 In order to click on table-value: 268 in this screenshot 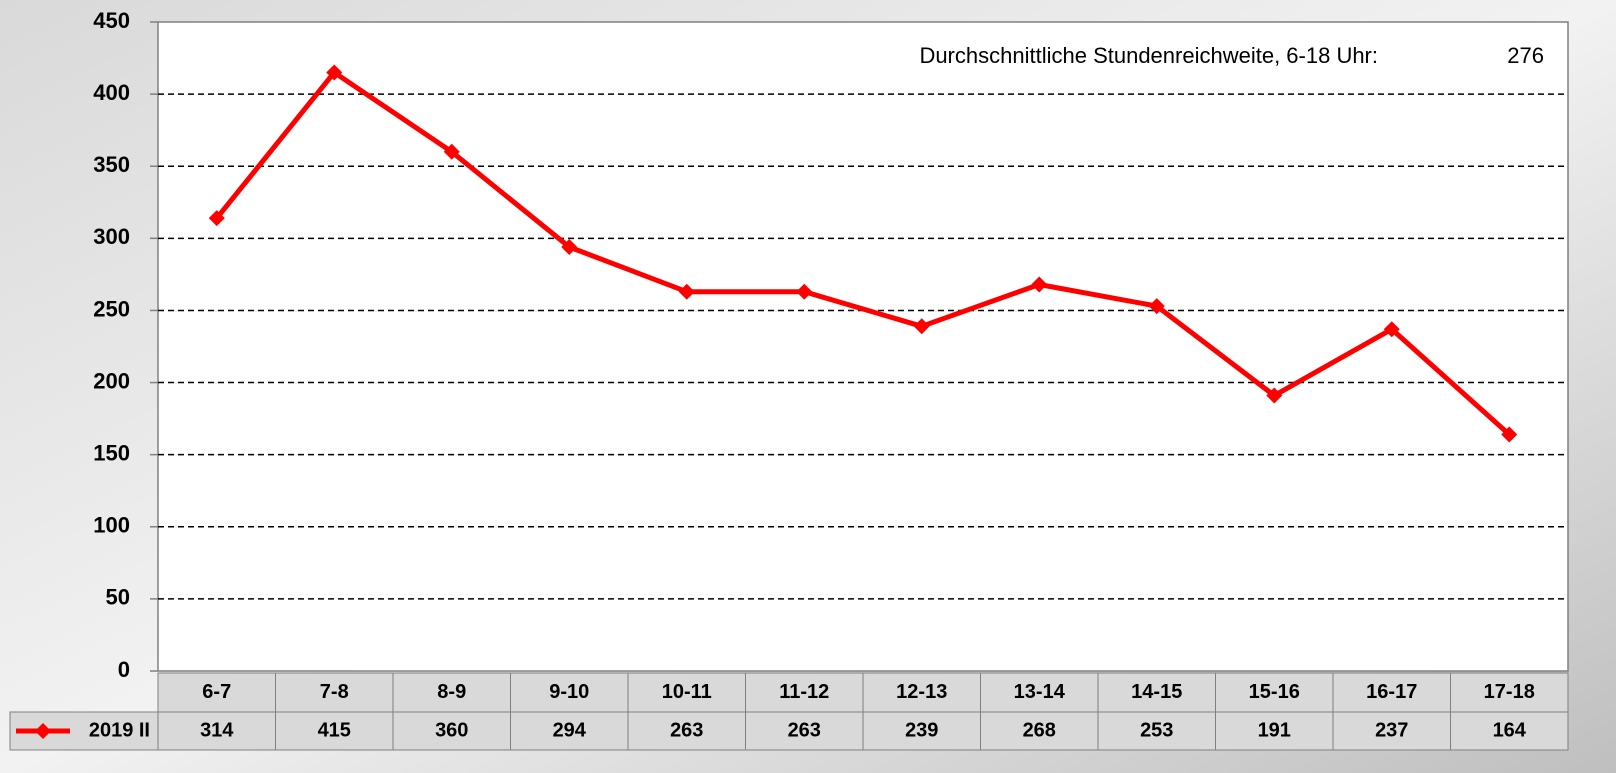, I will do `click(1039, 730)`.